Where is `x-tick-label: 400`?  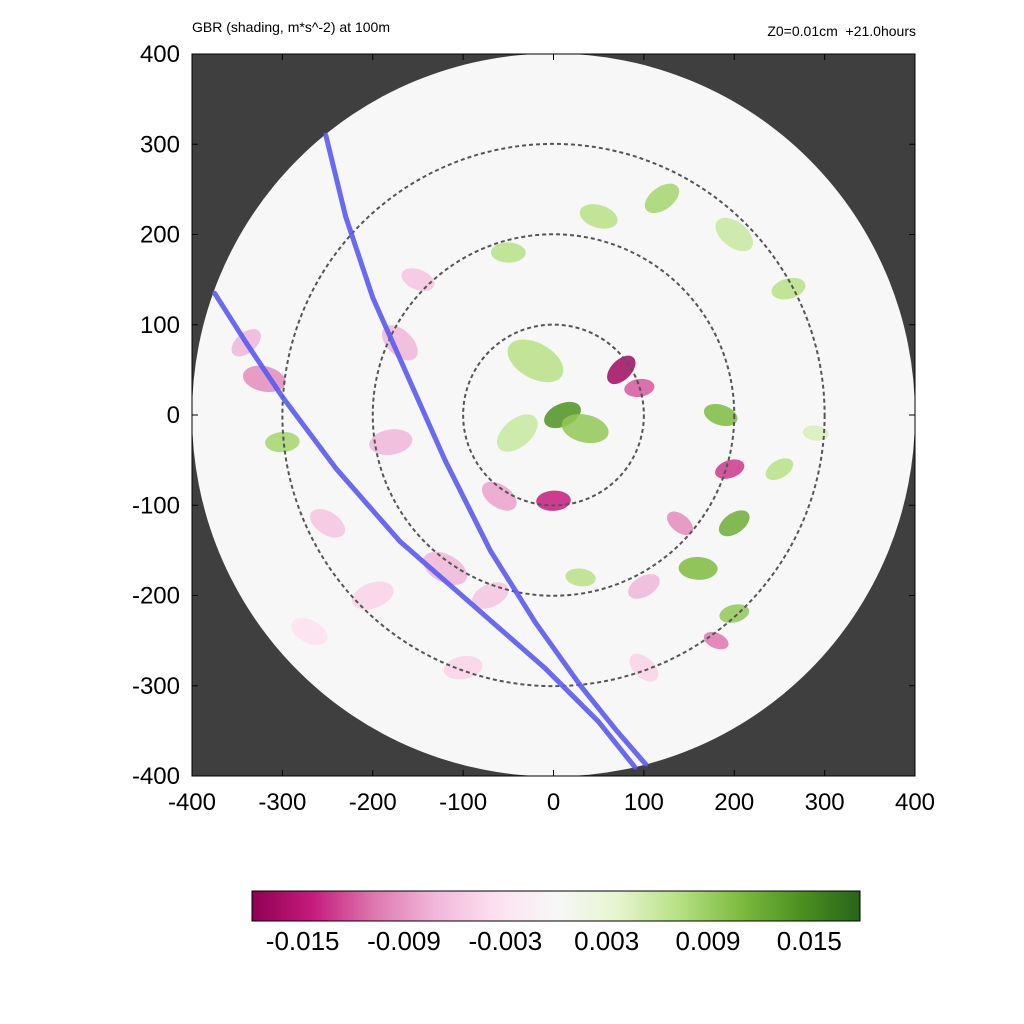 x-tick-label: 400 is located at coordinates (915, 802).